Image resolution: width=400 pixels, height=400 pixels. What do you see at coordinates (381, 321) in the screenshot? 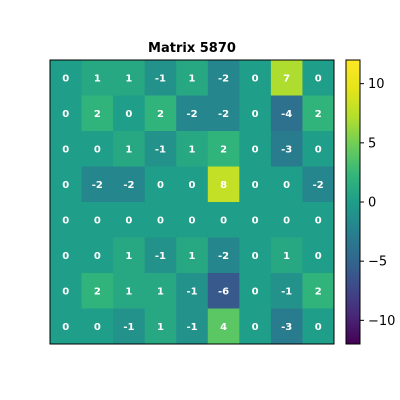
I see `colorbar-tick-label: −10` at bounding box center [381, 321].